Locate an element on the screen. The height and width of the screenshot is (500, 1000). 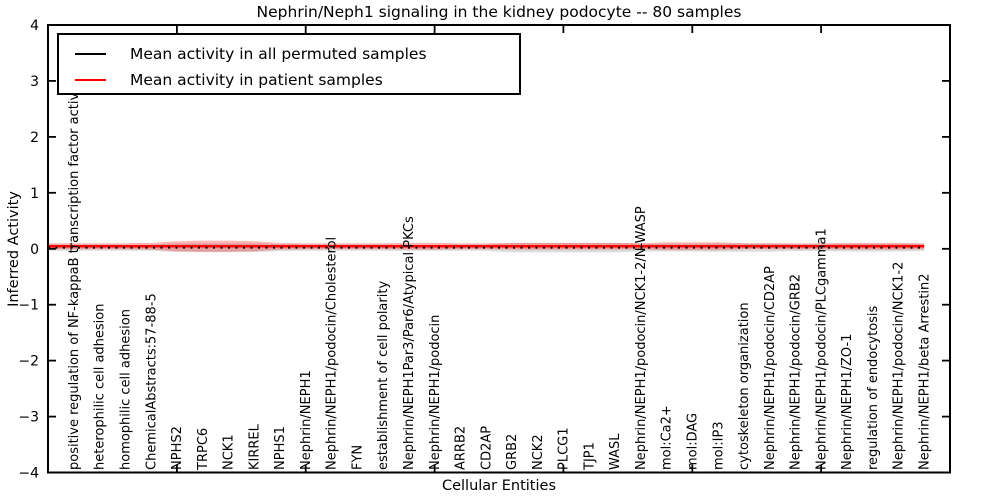
y-tick-label: 0 is located at coordinates (34, 250).